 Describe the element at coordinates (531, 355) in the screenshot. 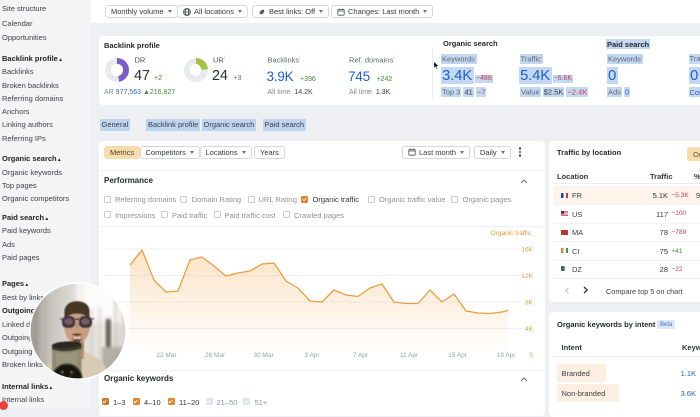

I see `svg-text: 0` at that location.